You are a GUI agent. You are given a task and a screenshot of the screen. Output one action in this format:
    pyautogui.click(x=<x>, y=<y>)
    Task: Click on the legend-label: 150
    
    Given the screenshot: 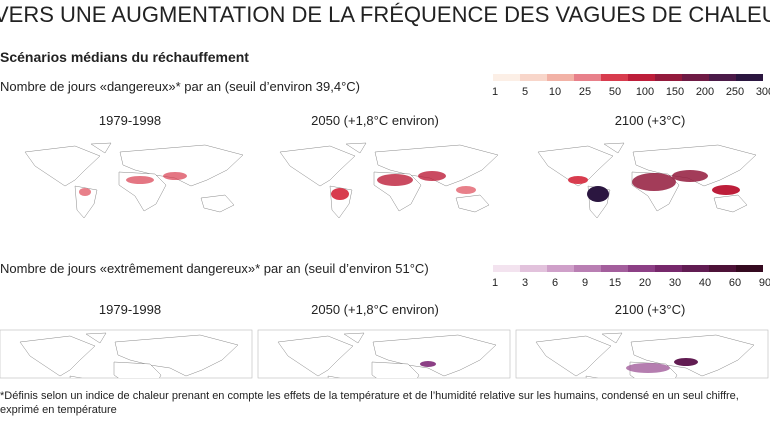 What is the action you would take?
    pyautogui.click(x=675, y=92)
    